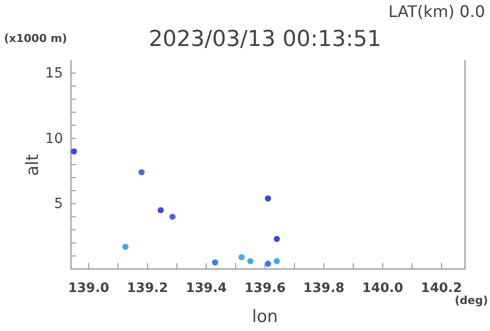  What do you see at coordinates (36, 38) in the screenshot?
I see `text: (x1000 m)` at bounding box center [36, 38].